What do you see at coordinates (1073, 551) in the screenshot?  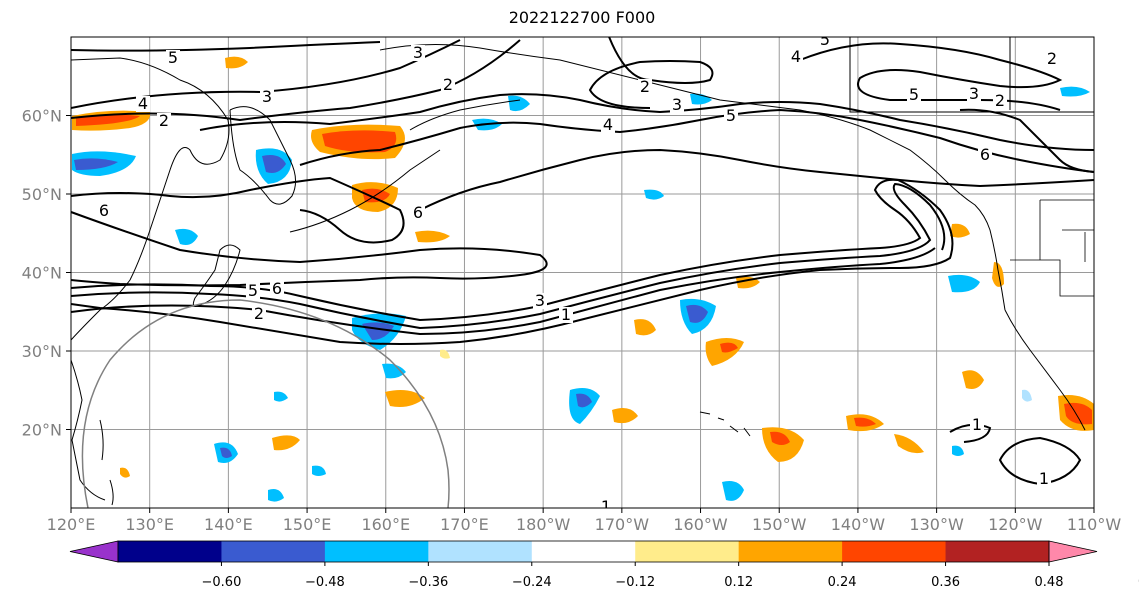 I see `colorbar-extend-max` at bounding box center [1073, 551].